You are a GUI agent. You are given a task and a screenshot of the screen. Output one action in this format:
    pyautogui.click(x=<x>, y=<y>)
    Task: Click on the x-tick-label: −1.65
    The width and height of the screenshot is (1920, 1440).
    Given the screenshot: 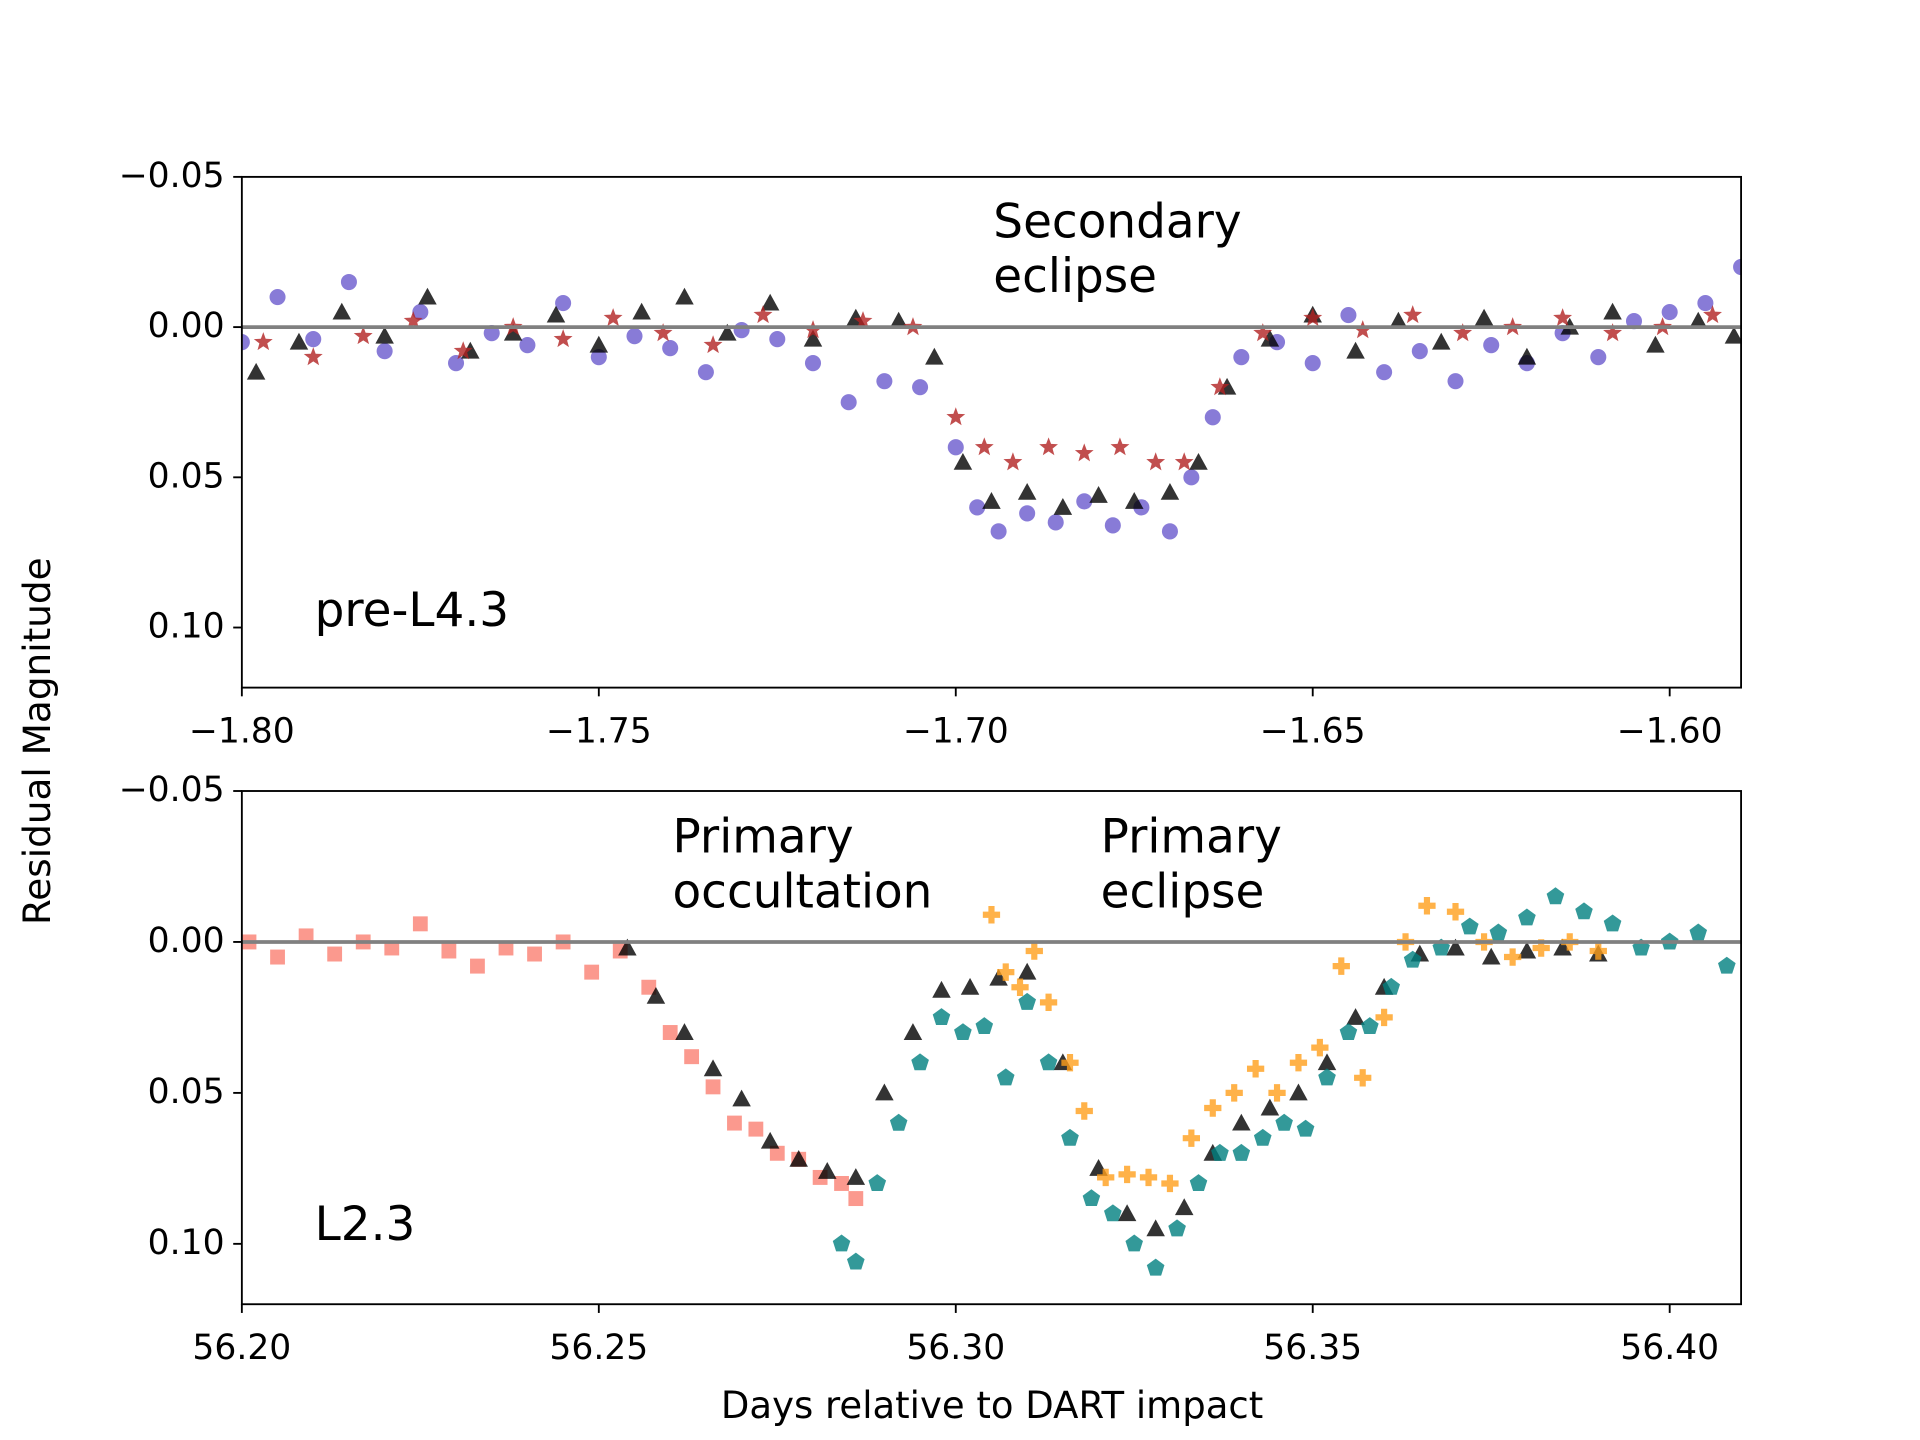 What is the action you would take?
    pyautogui.click(x=1313, y=731)
    